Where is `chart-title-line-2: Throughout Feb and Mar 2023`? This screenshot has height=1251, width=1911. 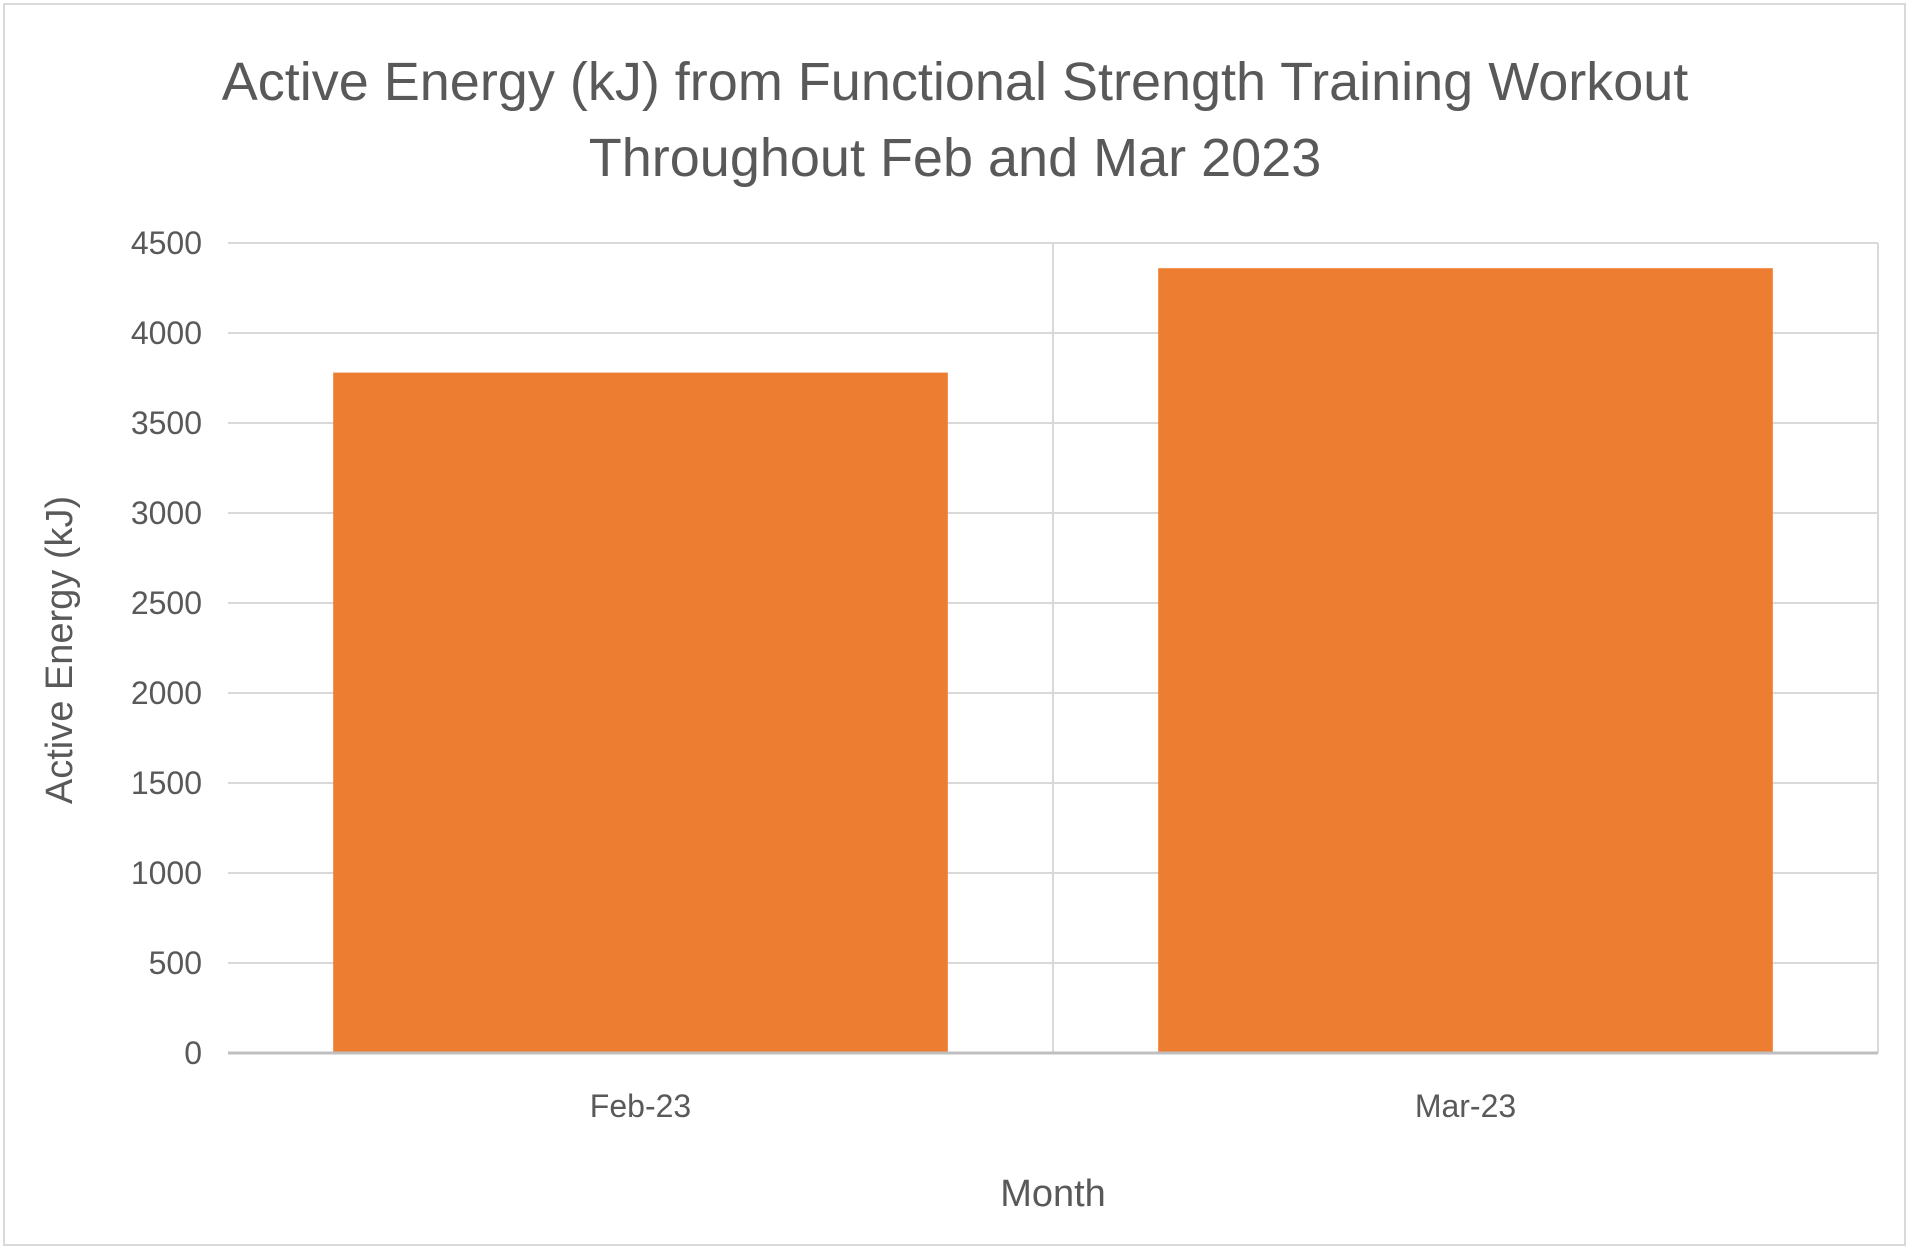
chart-title-line-2: Throughout Feb and Mar 2023 is located at coordinates (955, 158).